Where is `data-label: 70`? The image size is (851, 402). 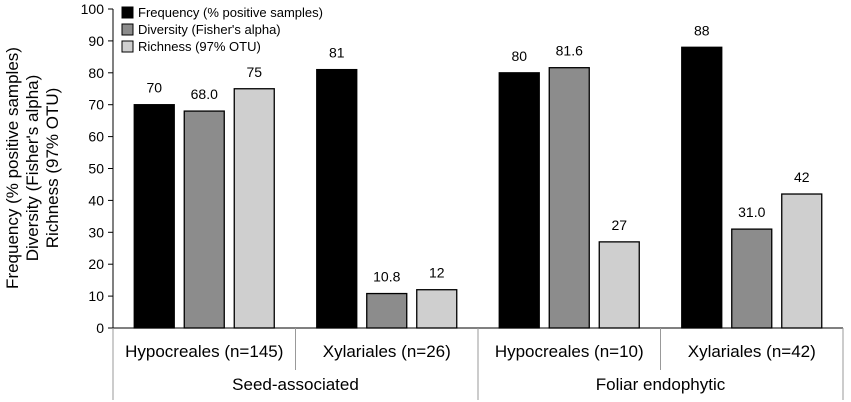
data-label: 70 is located at coordinates (154, 88).